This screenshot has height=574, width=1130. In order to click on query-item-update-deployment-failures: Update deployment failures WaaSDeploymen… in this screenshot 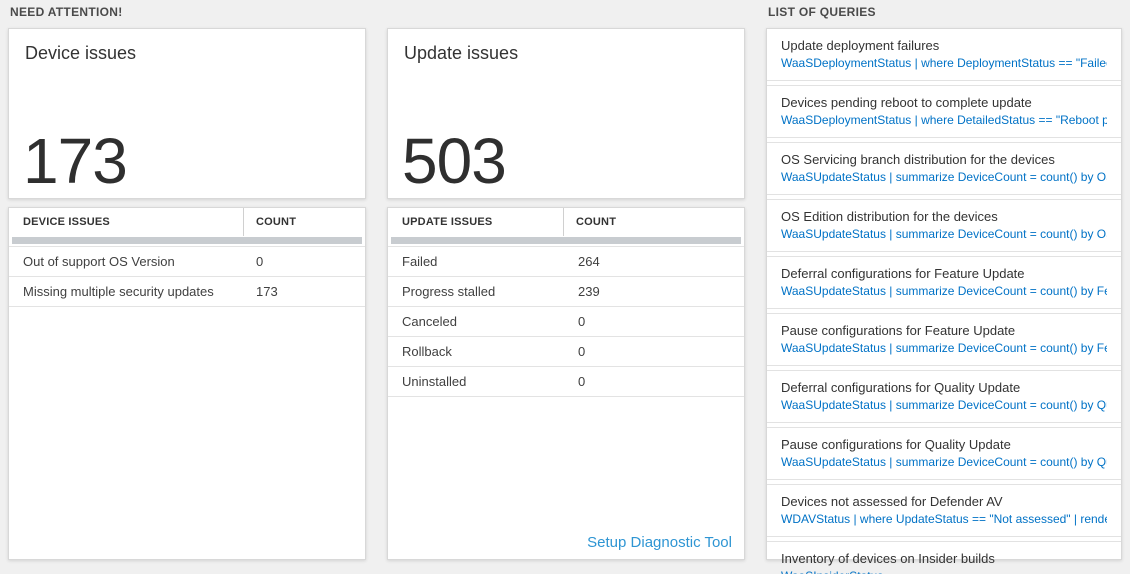, I will do `click(944, 55)`.